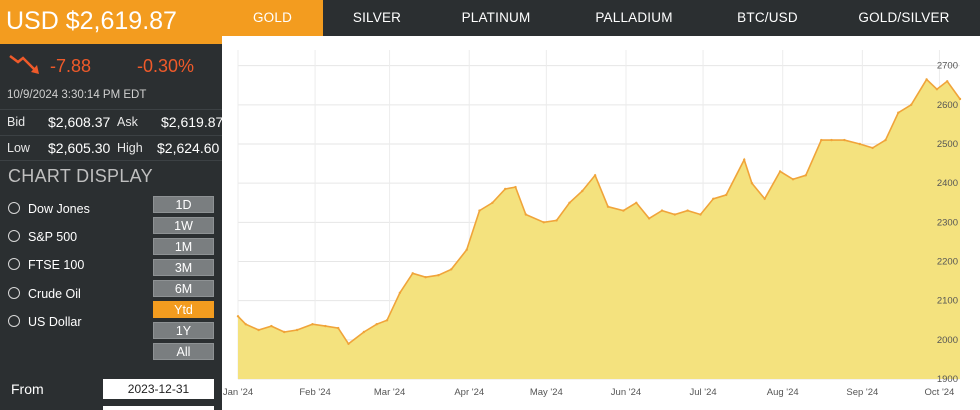 The width and height of the screenshot is (980, 410). I want to click on x-tick-label: Apr '24, so click(469, 392).